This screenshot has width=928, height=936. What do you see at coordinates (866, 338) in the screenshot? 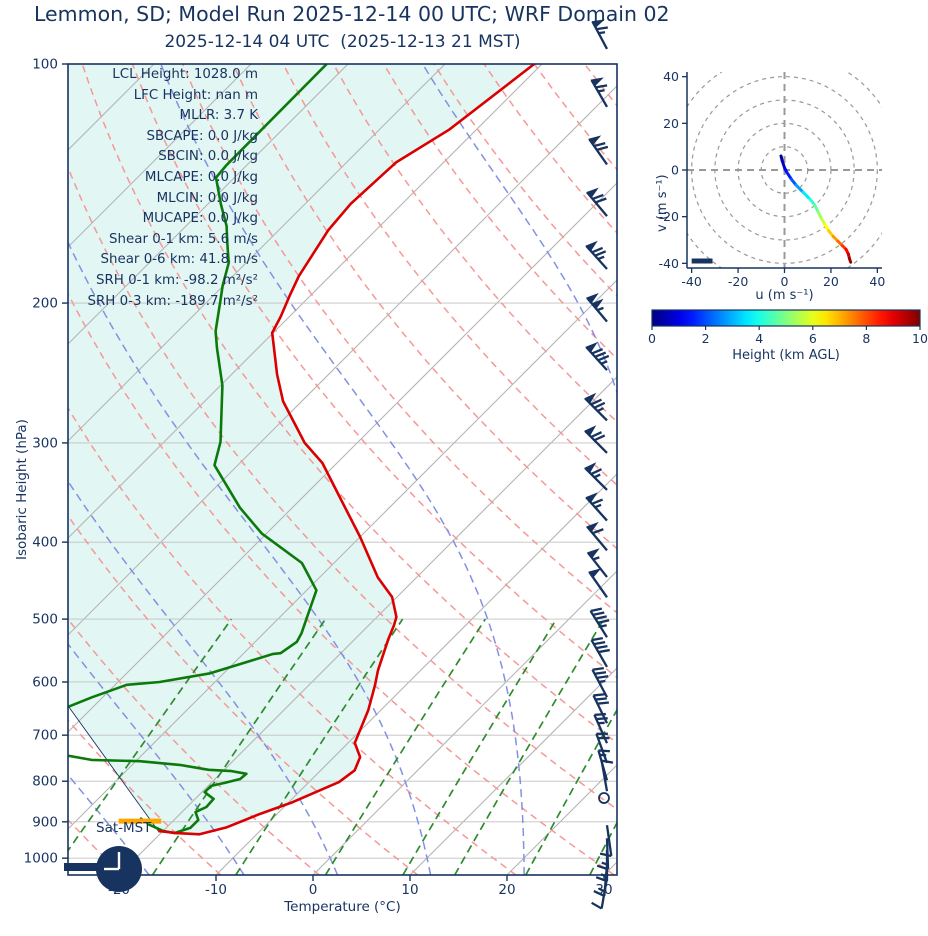
I see `colorbar-tick-label: 8` at bounding box center [866, 338].